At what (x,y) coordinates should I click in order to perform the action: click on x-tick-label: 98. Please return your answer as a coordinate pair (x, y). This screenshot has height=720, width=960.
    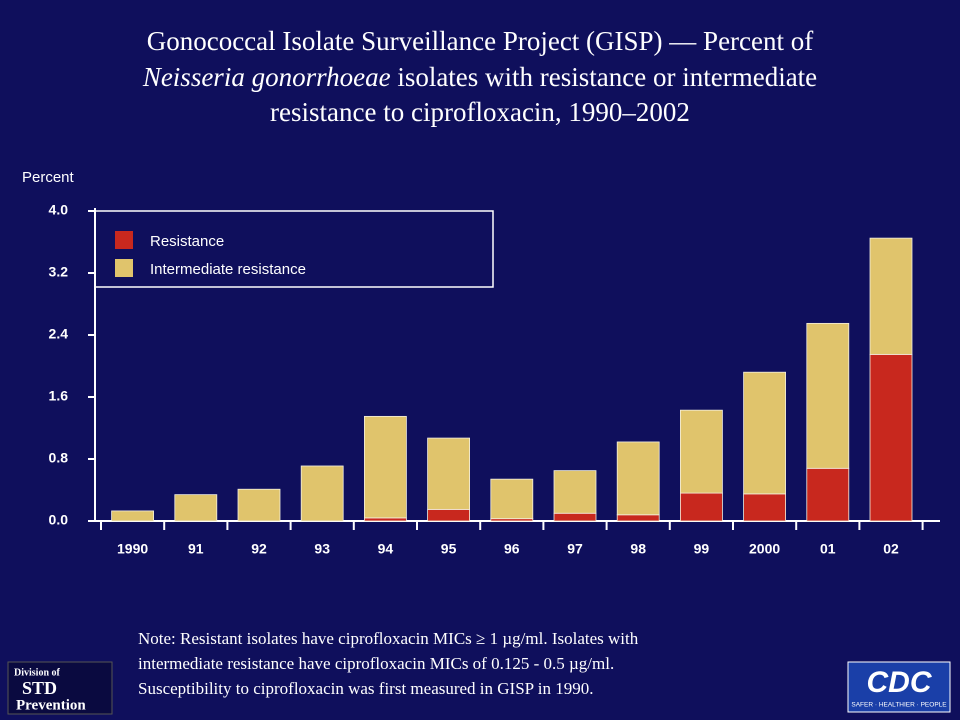
    Looking at the image, I should click on (638, 549).